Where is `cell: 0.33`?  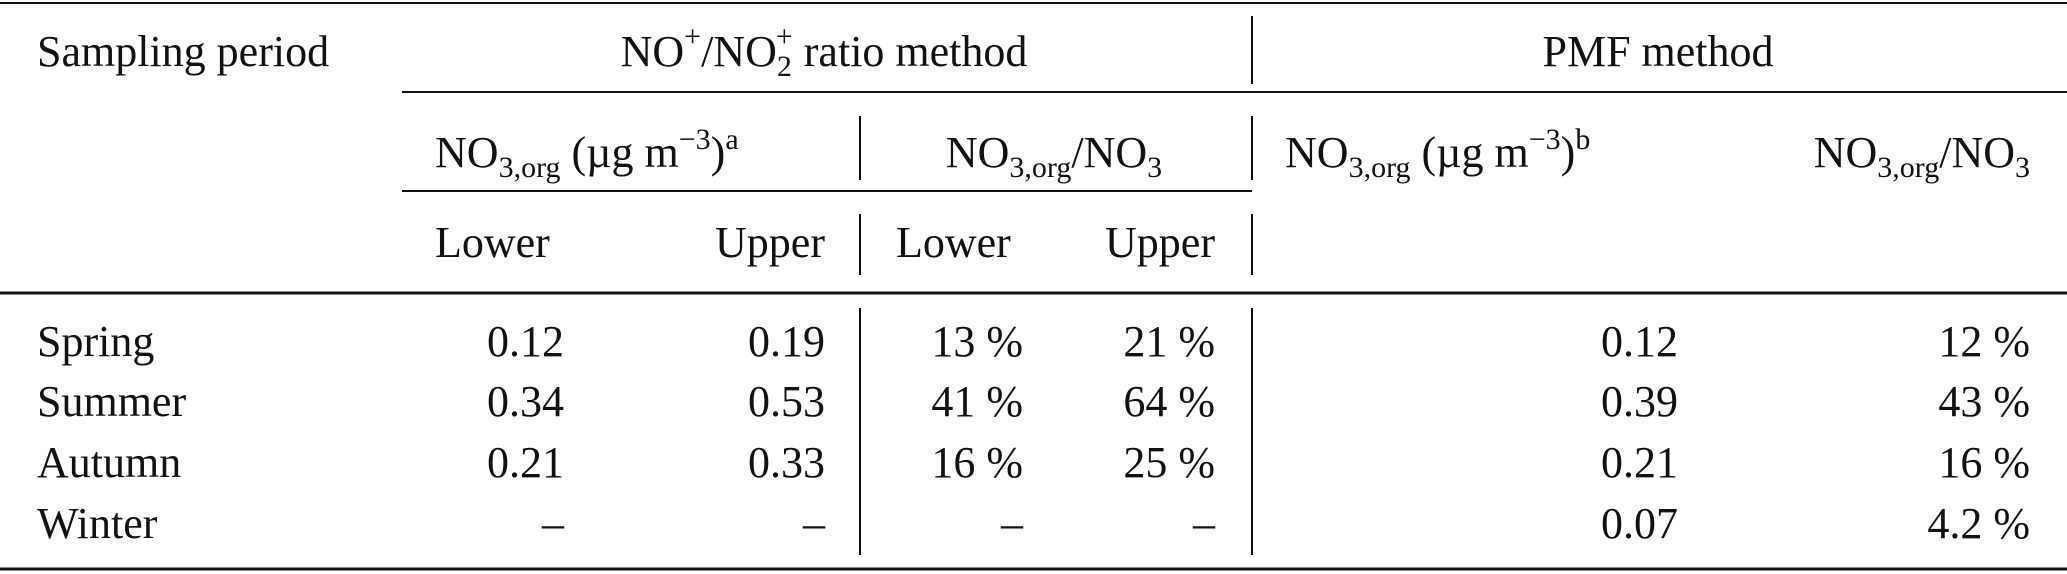 cell: 0.33 is located at coordinates (786, 462).